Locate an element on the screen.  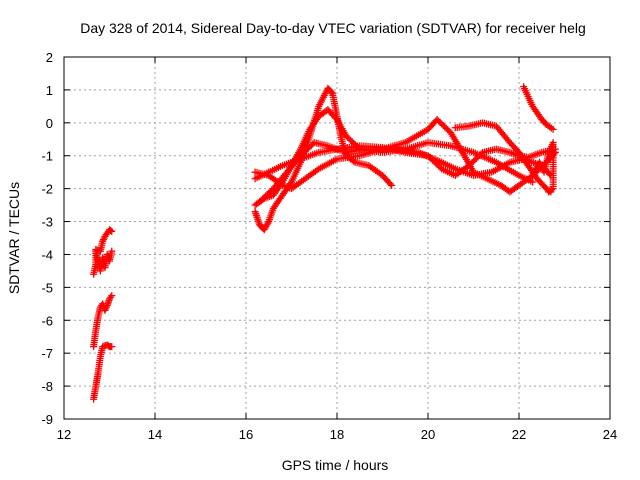
series-early-c is located at coordinates (103, 262).